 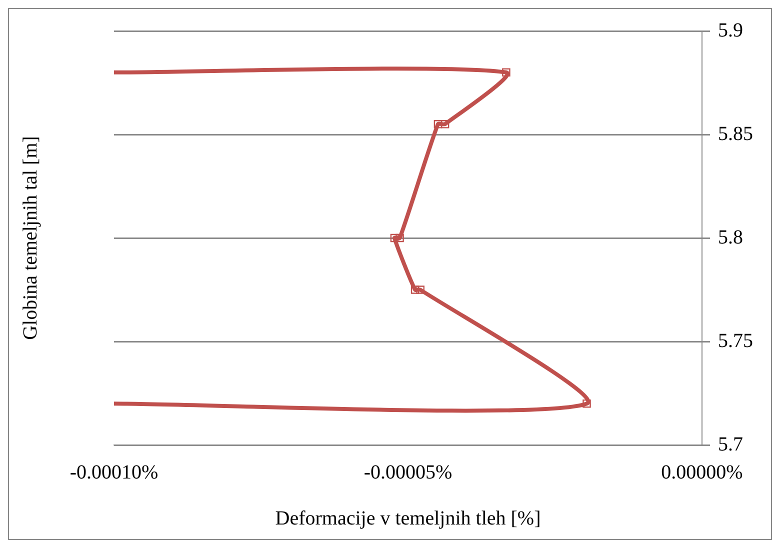 What do you see at coordinates (735, 133) in the screenshot?
I see `y-tick-label: 5.85` at bounding box center [735, 133].